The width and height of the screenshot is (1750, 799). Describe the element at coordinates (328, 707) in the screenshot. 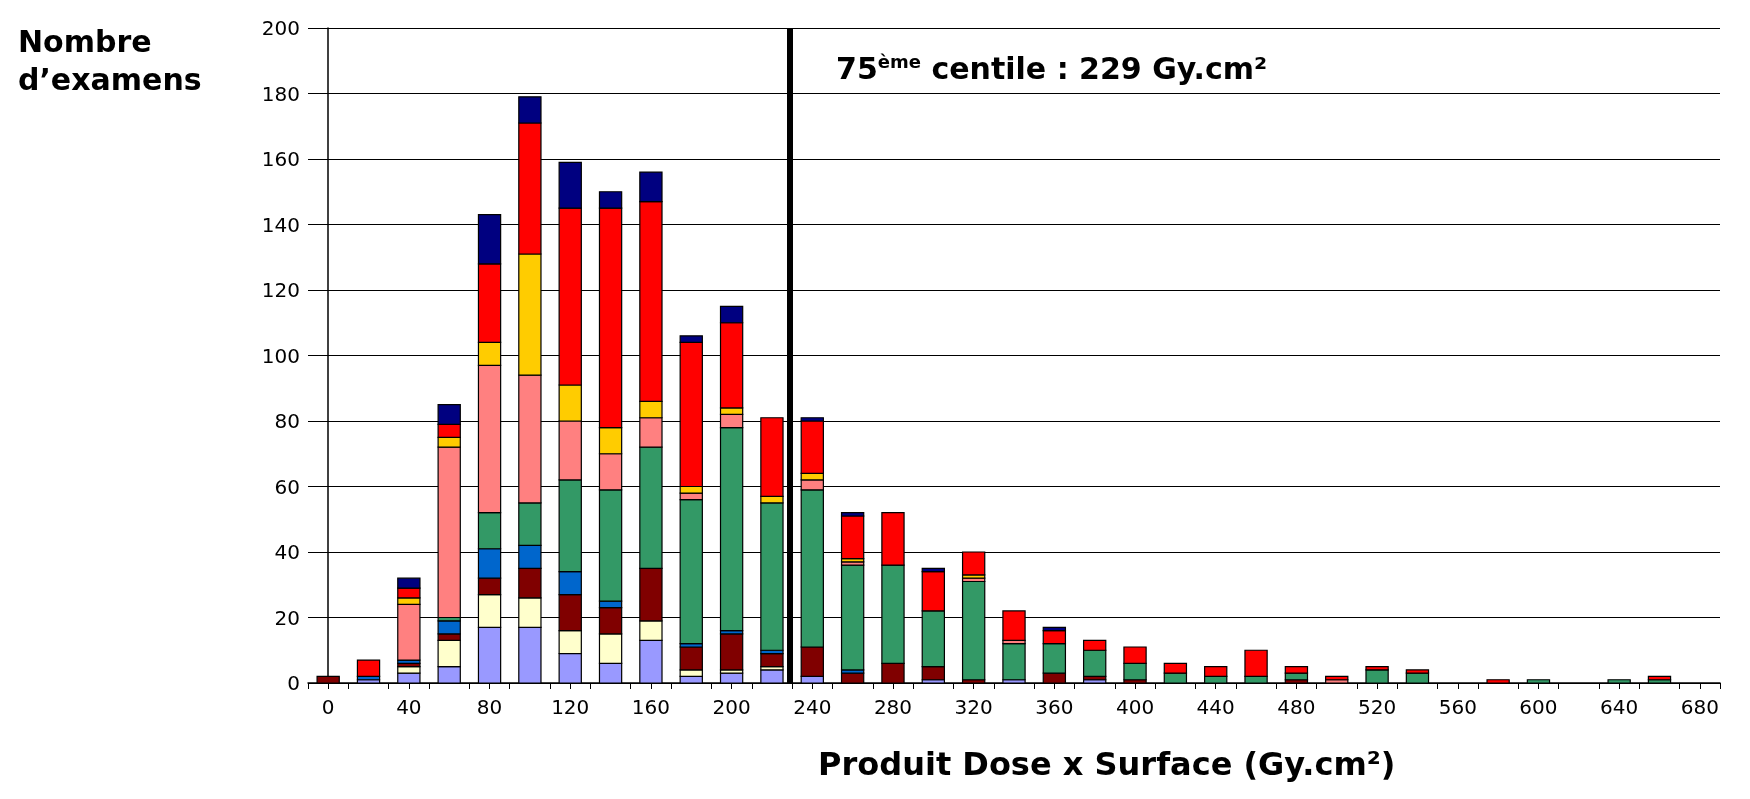

I see `x-tick-label: 0` at that location.